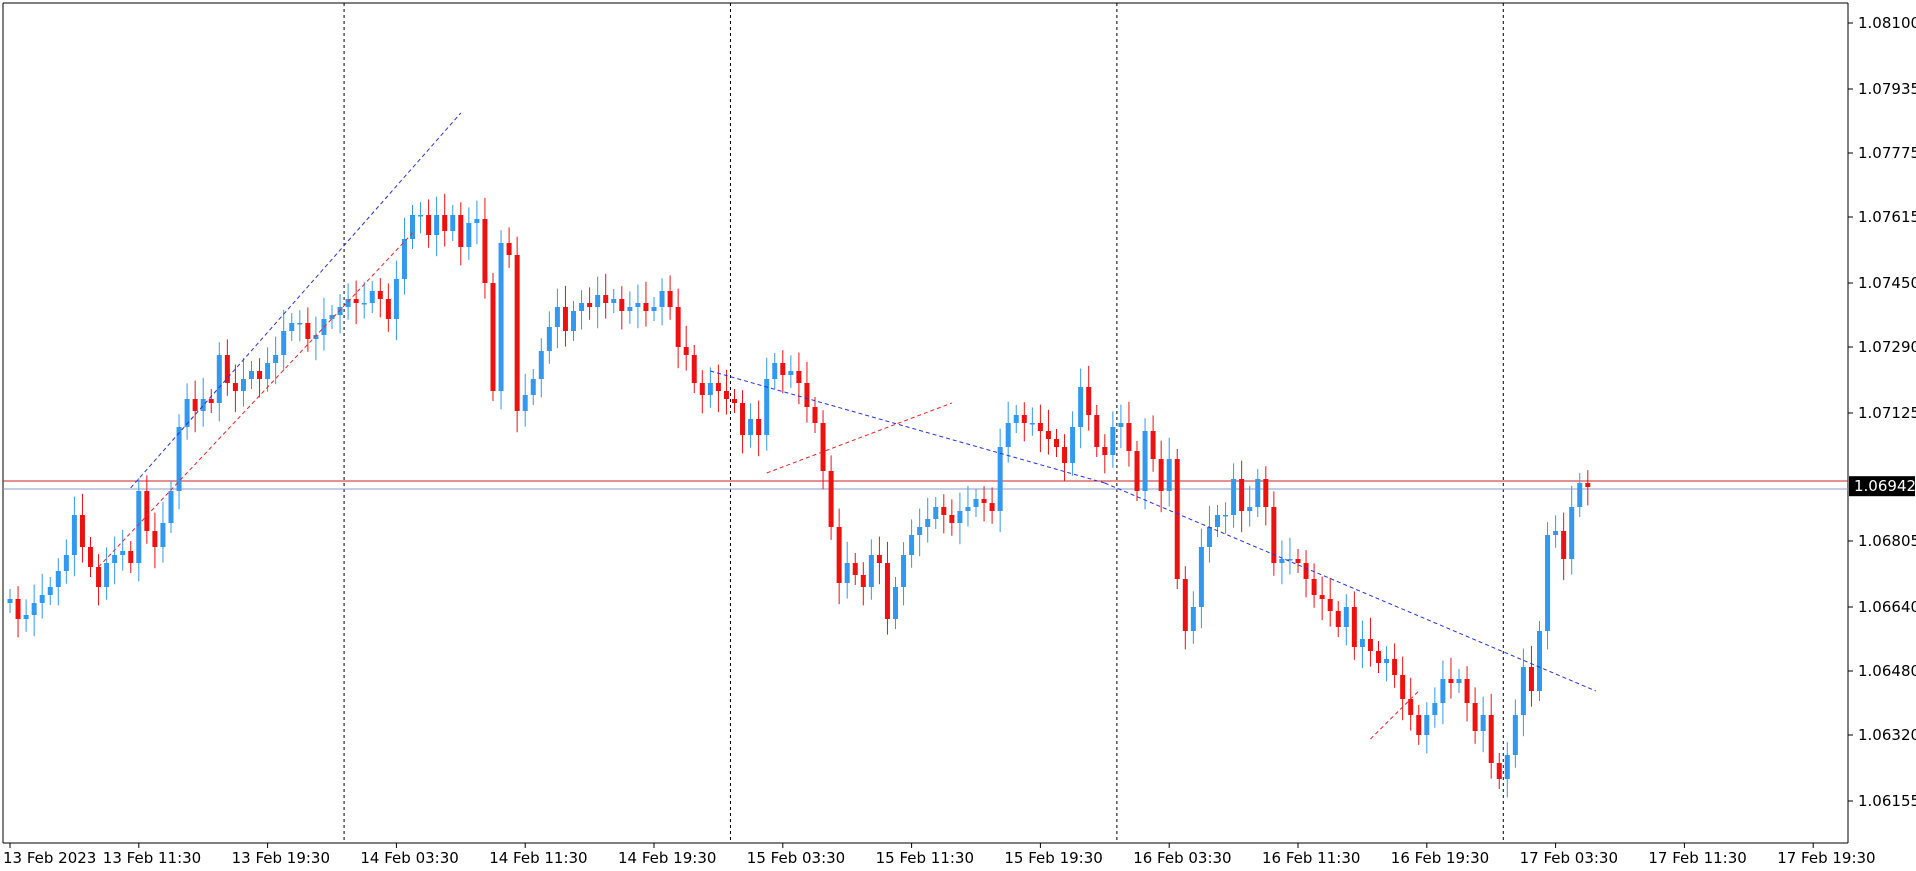 The image size is (1916, 871). I want to click on time-tick-label: 14 Feb 19:30, so click(667, 858).